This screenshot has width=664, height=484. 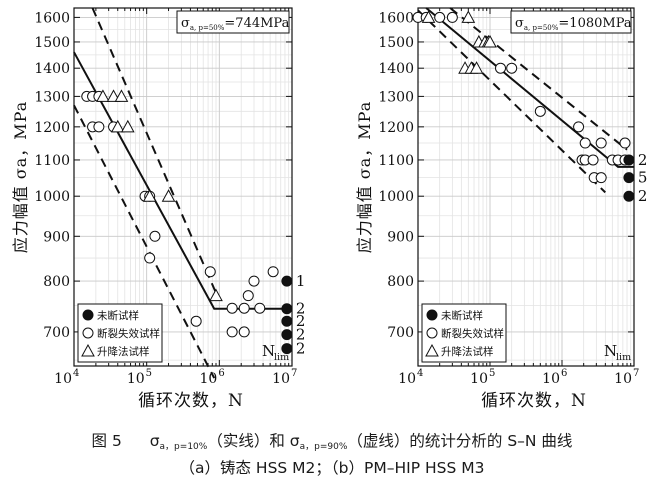 I want to click on y-tick-label: 1600, so click(x=396, y=18).